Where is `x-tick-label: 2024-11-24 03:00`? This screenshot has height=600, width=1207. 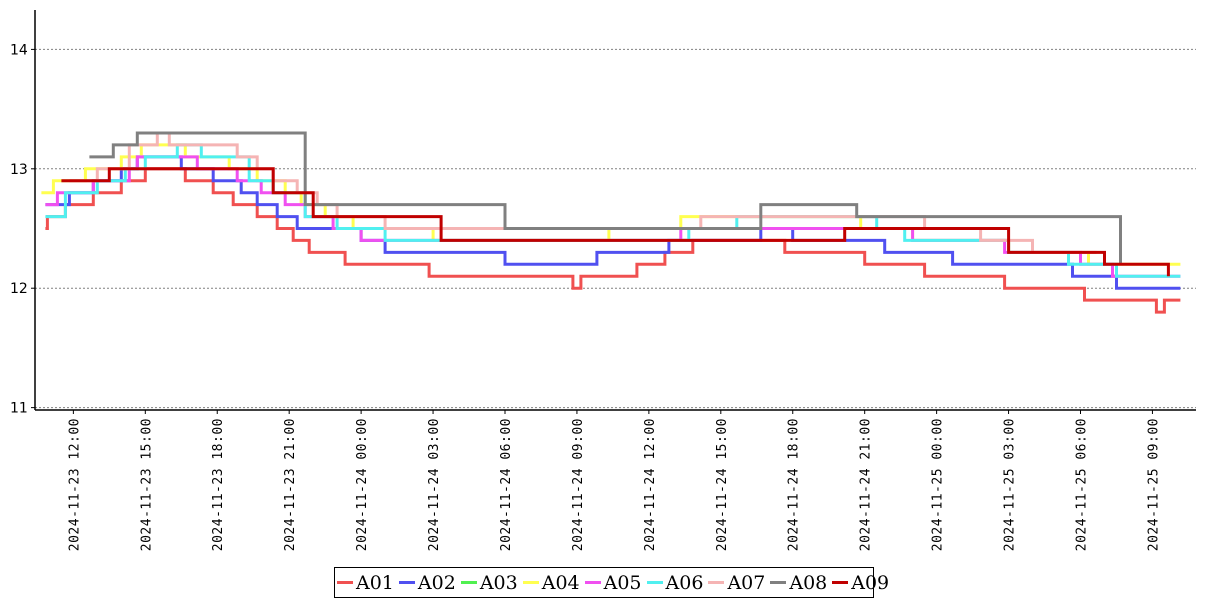 x-tick-label: 2024-11-24 03:00 is located at coordinates (434, 484).